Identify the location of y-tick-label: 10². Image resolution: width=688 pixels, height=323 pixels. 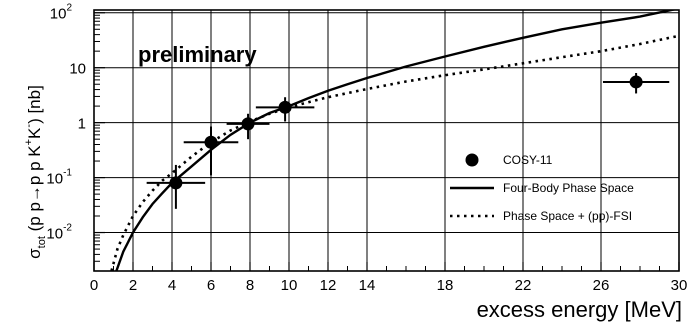
(61, 13).